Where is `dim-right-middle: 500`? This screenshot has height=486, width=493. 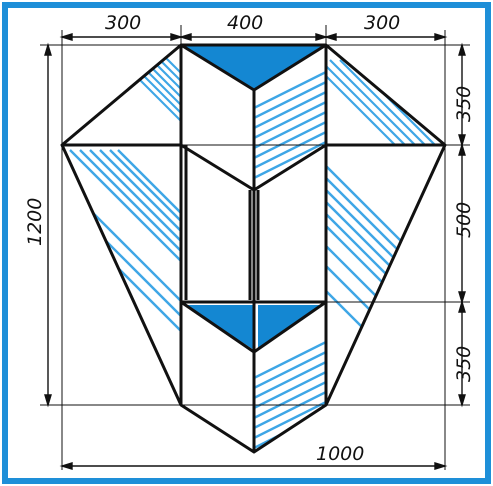
dim-right-middle: 500 is located at coordinates (464, 220).